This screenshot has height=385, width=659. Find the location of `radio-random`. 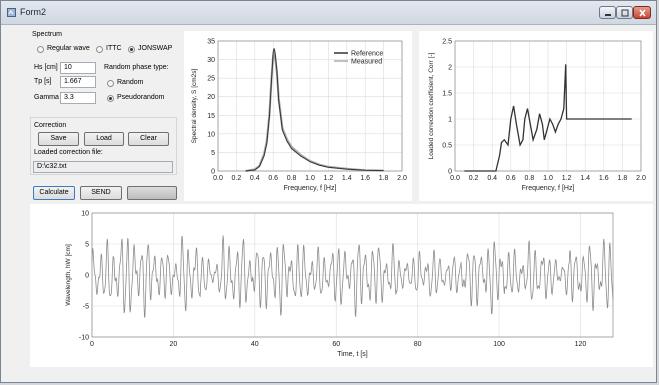

radio-random is located at coordinates (110, 83).